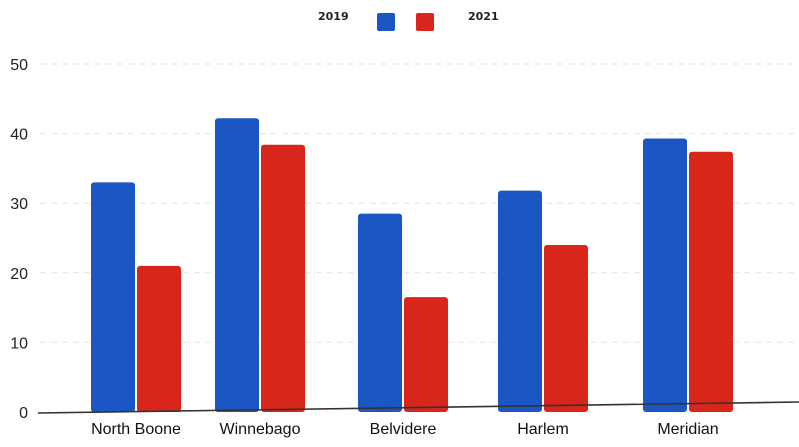 This screenshot has height=447, width=799. What do you see at coordinates (483, 16) in the screenshot?
I see `legend-label-2021: 2021` at bounding box center [483, 16].